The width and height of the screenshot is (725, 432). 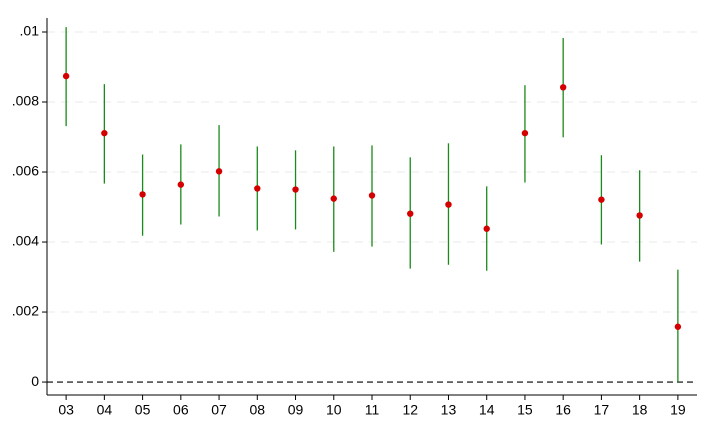 I want to click on x-tick-label: 04, so click(x=105, y=410).